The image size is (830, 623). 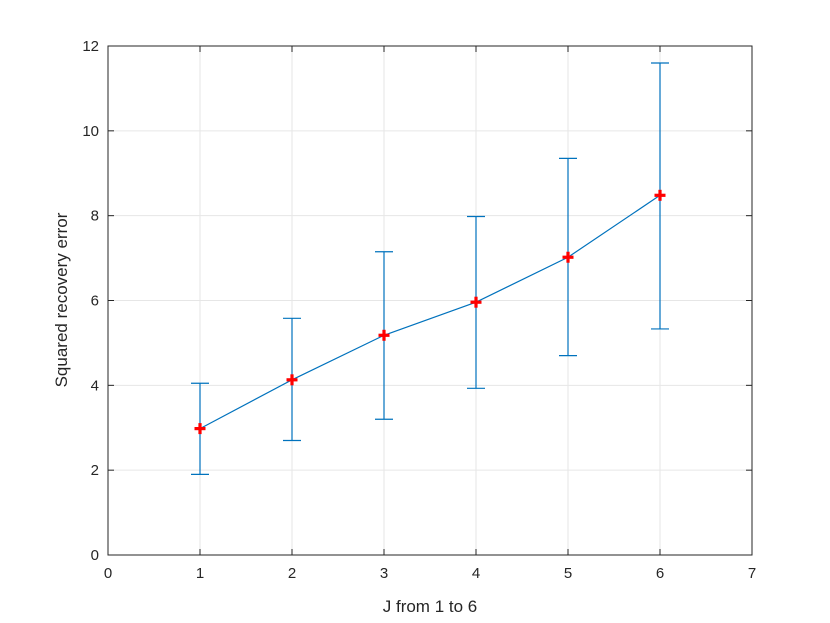 I want to click on y-tick-label: 0, so click(x=95, y=555).